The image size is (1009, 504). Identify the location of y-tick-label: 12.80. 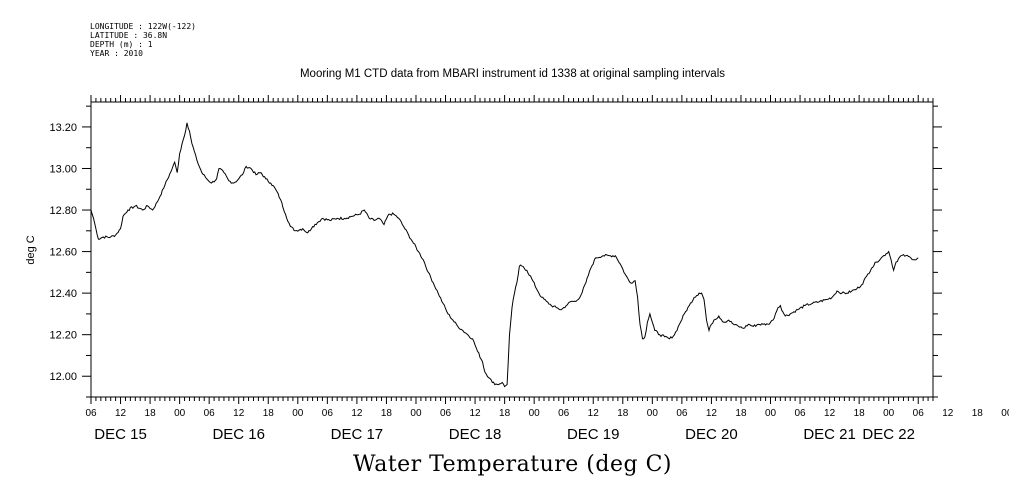
(63, 211).